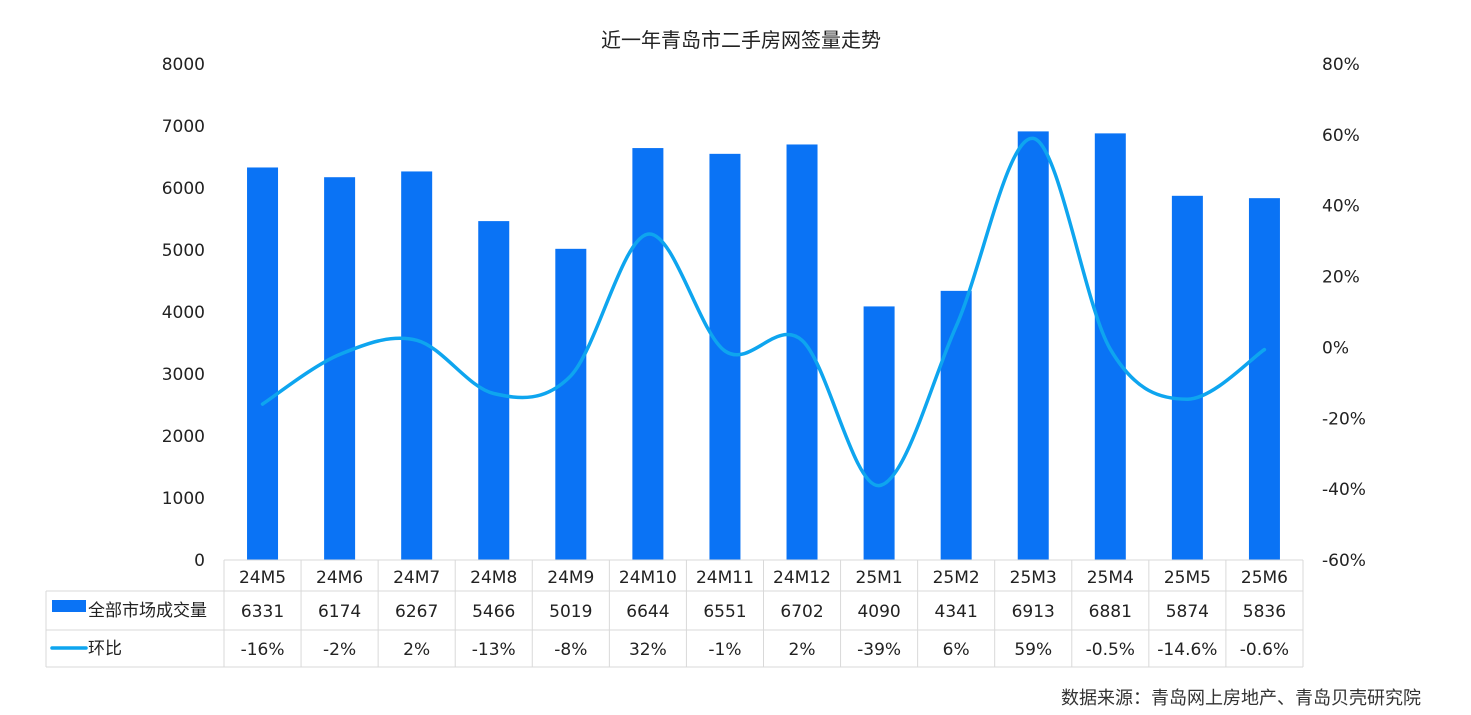  I want to click on bar-value-cell: 6331, so click(262, 612).